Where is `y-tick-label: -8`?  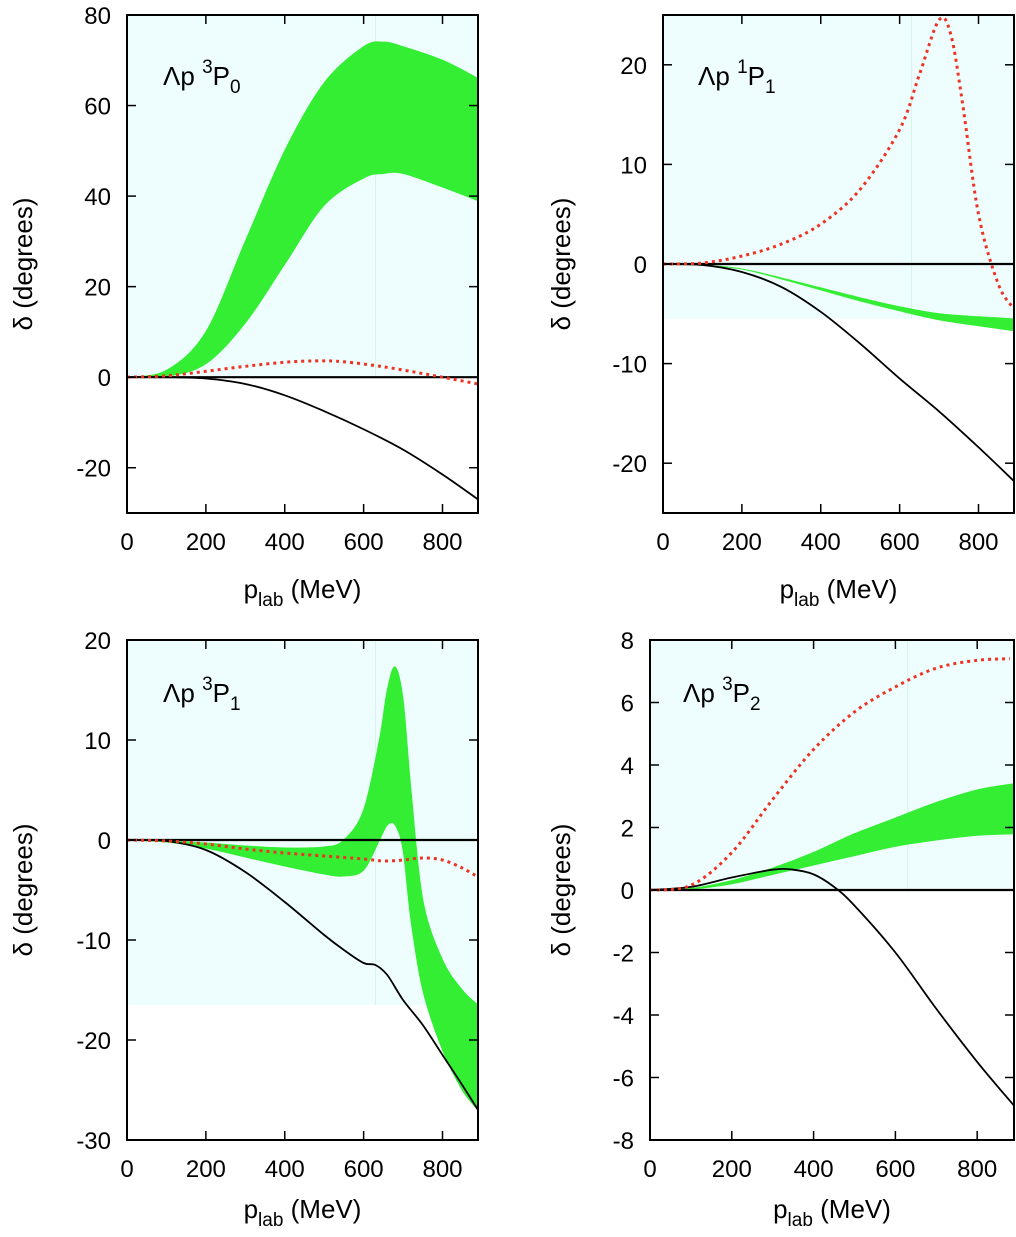 y-tick-label: -8 is located at coordinates (623, 1141).